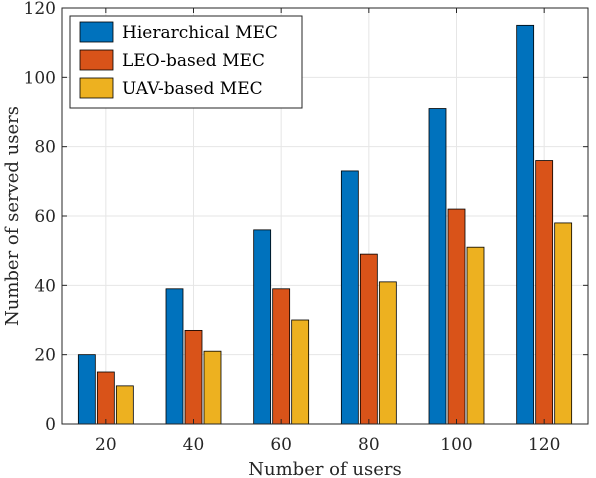 The image size is (596, 478). What do you see at coordinates (544, 445) in the screenshot?
I see `x-tick-label: 120` at bounding box center [544, 445].